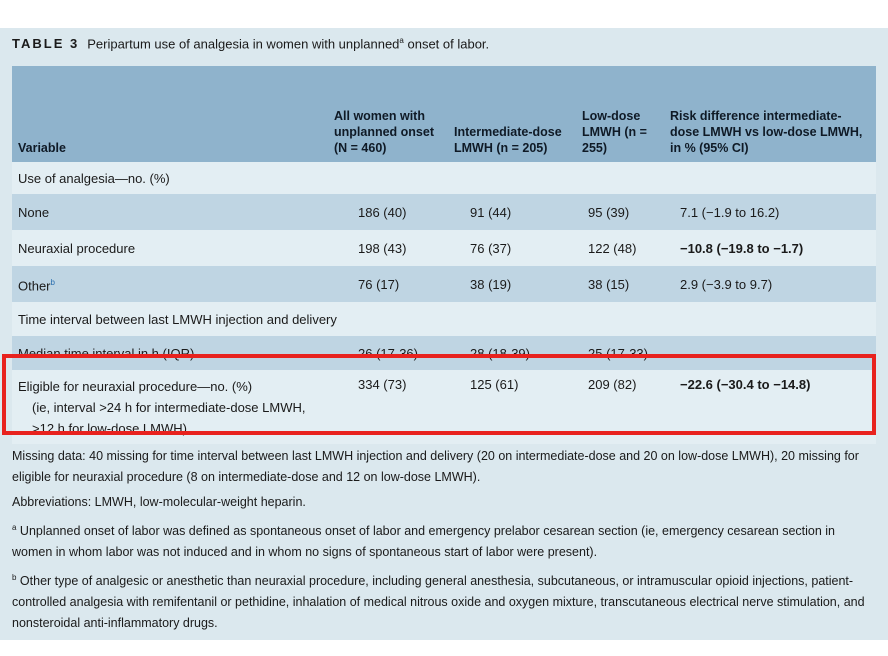  I want to click on header-intermediate-dose: Intermediate-dose LMWH (n = 205), so click(512, 114).